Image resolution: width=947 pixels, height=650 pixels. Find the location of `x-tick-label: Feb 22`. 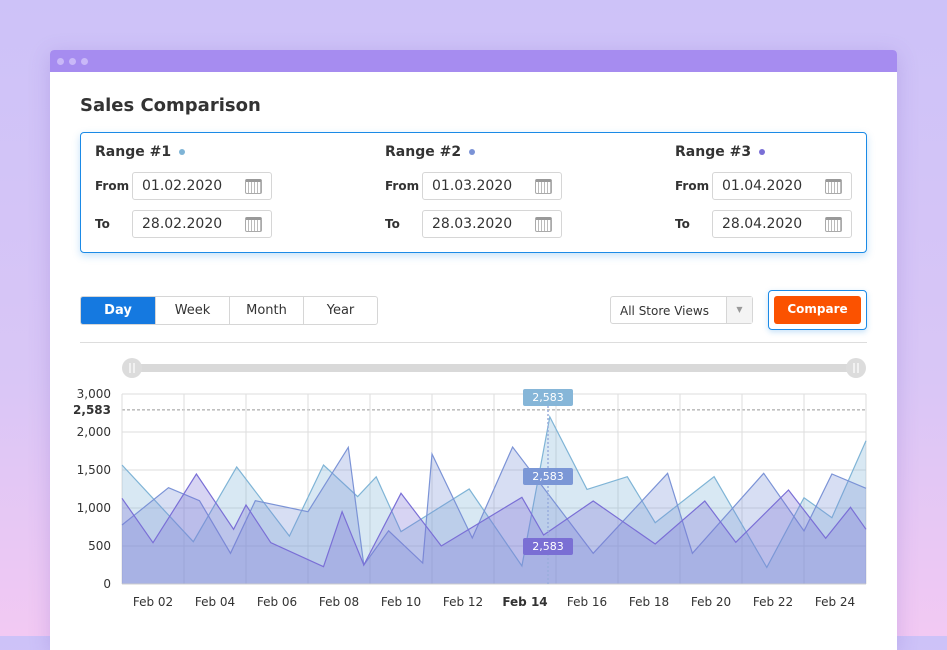

x-tick-label: Feb 22 is located at coordinates (773, 602).